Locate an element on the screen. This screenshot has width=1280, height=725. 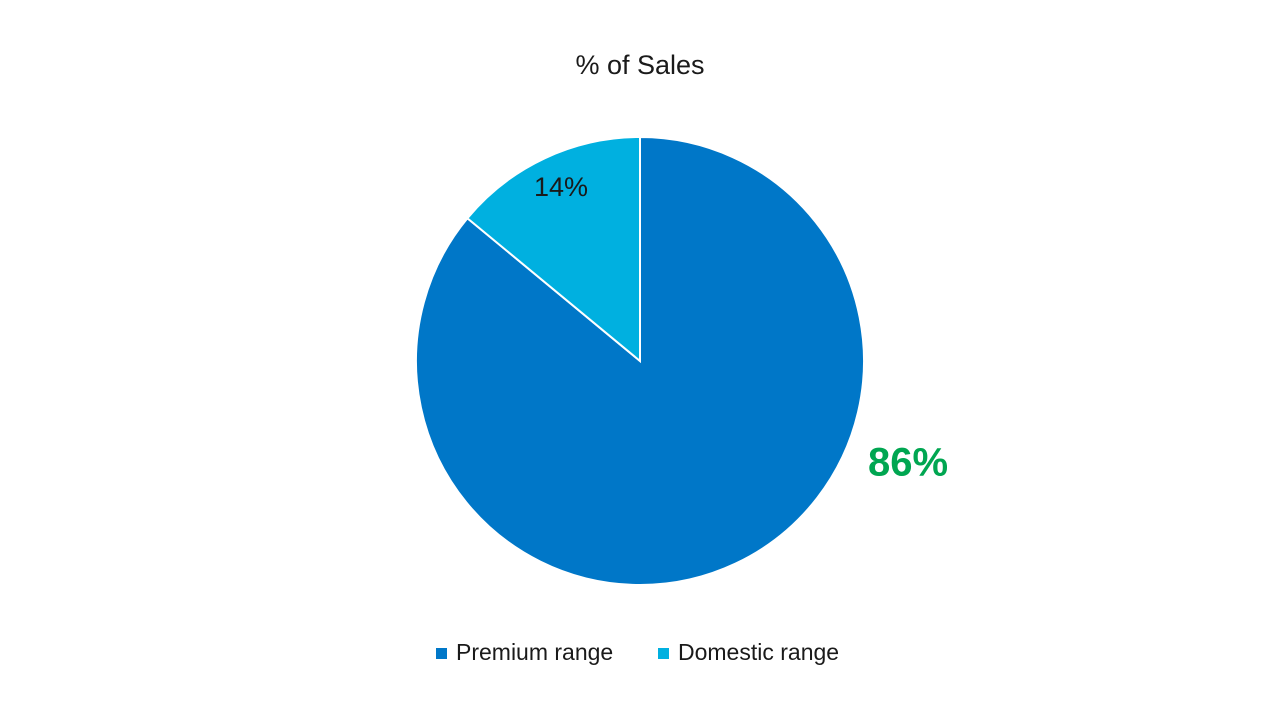
legend-label: Premium range is located at coordinates (534, 652).